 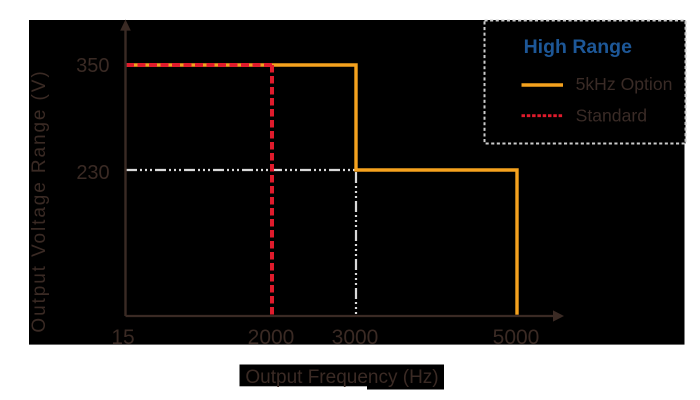 I want to click on svg-text: 350, so click(x=92, y=66).